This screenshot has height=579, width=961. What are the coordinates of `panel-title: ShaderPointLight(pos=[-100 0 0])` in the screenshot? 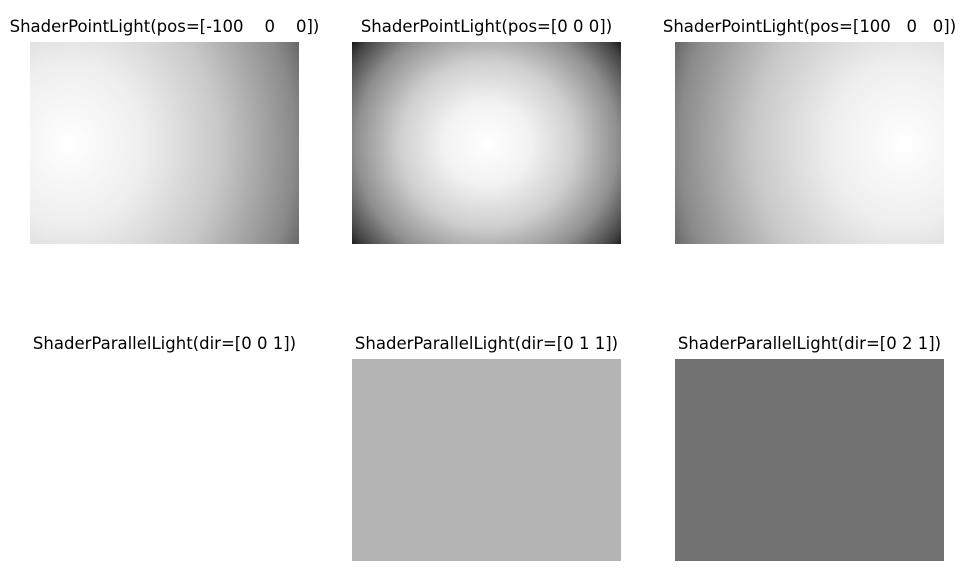 It's located at (164, 26).